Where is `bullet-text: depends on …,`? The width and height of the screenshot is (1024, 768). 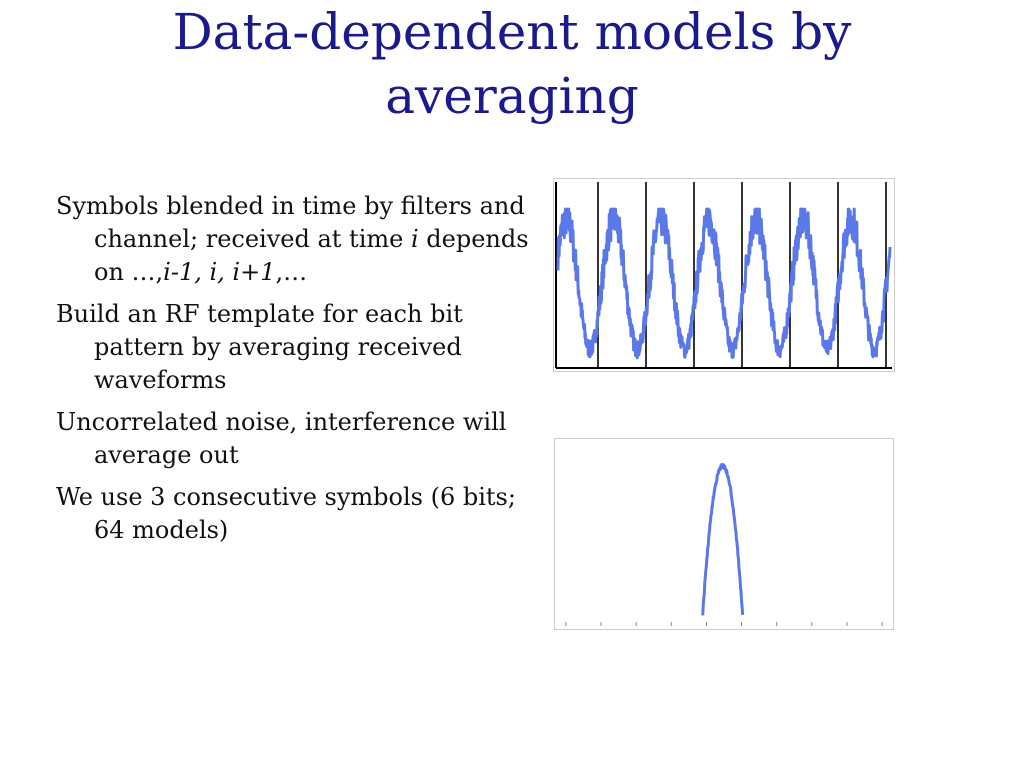 bullet-text: depends on …, is located at coordinates (311, 255).